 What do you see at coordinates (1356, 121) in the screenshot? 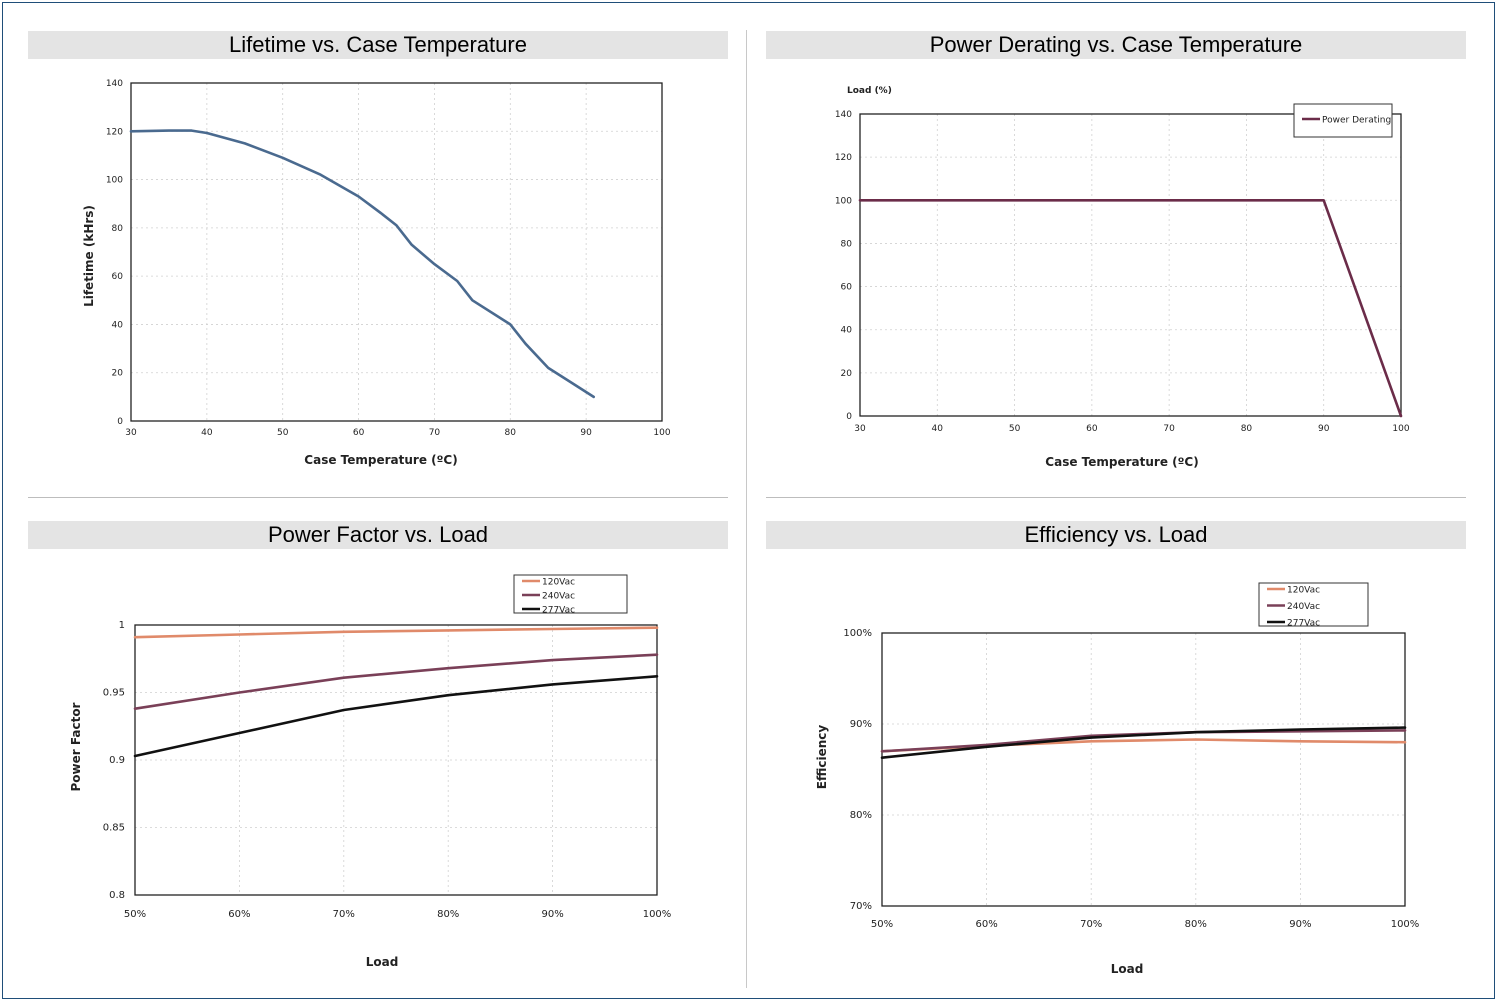
I see `legend-entry: Power Derating` at bounding box center [1356, 121].